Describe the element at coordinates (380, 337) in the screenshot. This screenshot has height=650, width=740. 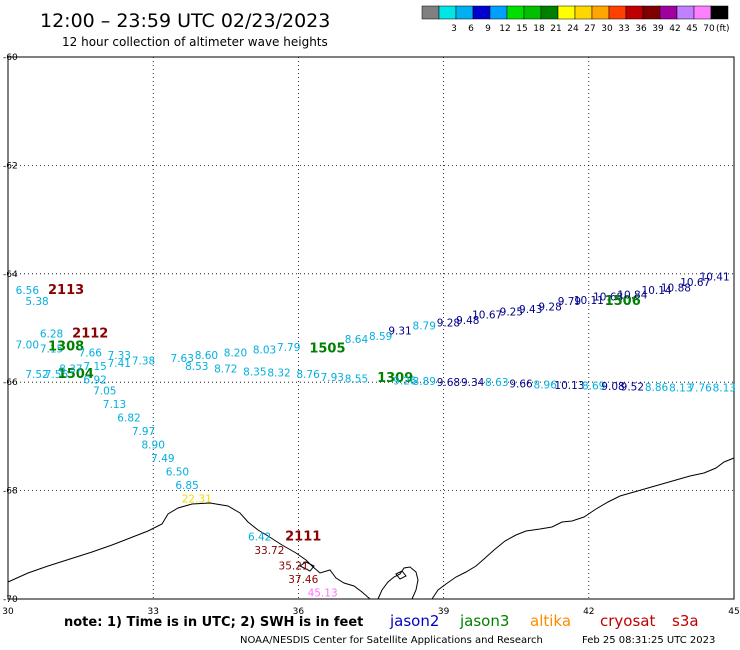
I see `wave-height-value: 8.59` at that location.